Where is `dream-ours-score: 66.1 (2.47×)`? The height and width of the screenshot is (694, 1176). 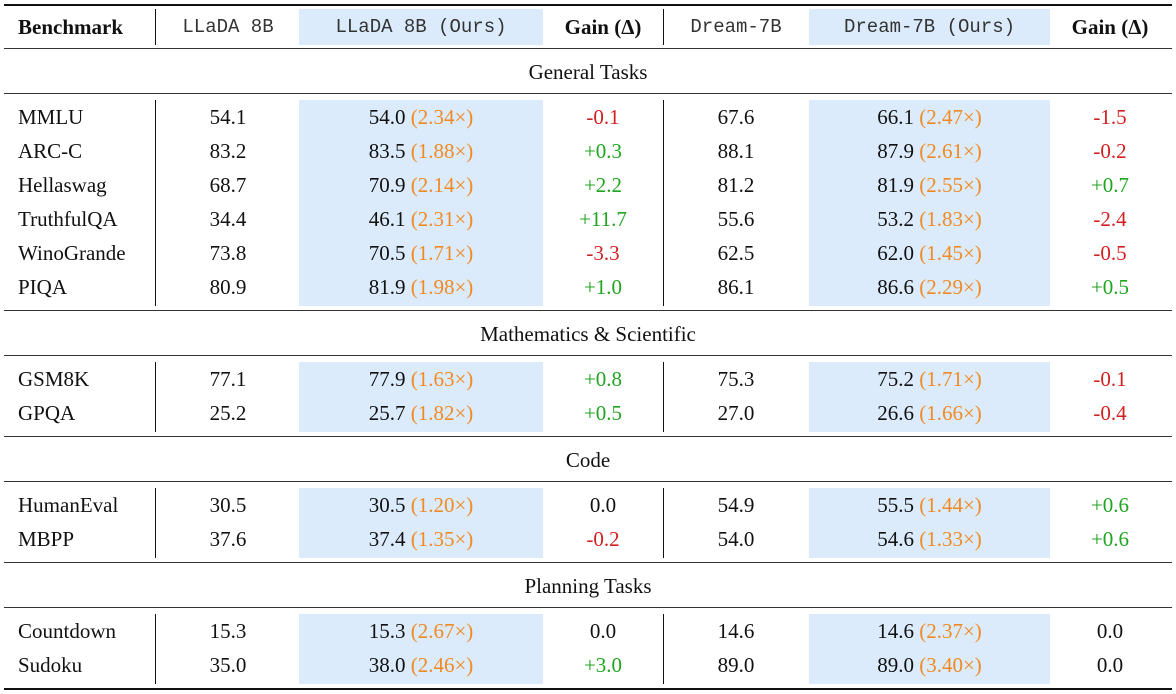
dream-ours-score: 66.1 (2.47×) is located at coordinates (929, 117).